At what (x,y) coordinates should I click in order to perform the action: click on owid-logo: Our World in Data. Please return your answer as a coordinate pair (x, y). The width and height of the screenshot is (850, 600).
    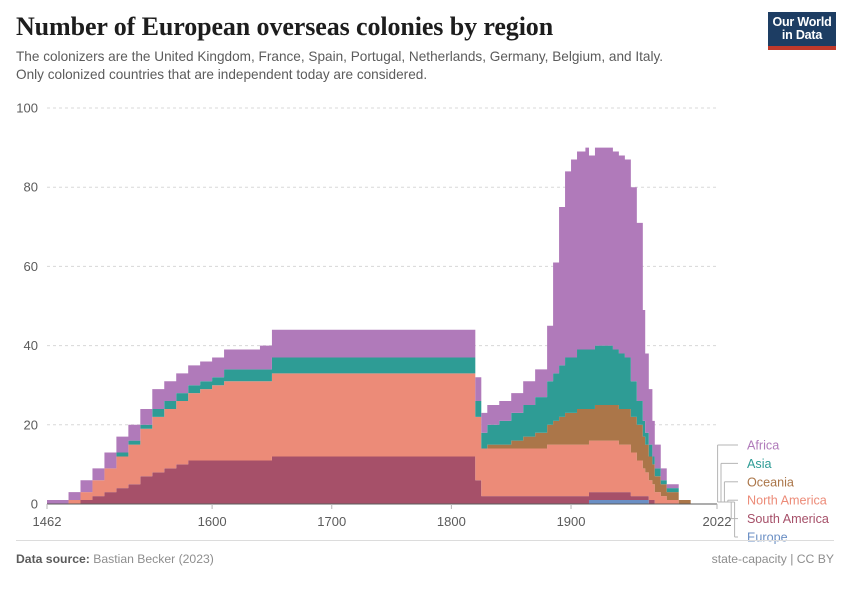
    Looking at the image, I should click on (802, 31).